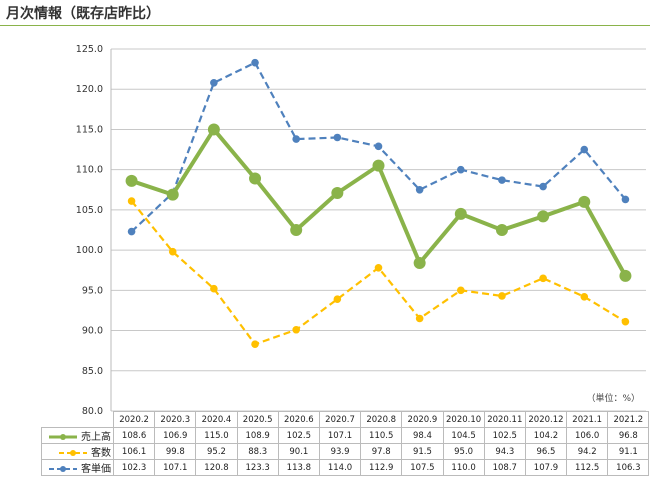 Image resolution: width=650 pixels, height=485 pixels. Describe the element at coordinates (298, 419) in the screenshot. I see `category-label: 2020.6` at that location.